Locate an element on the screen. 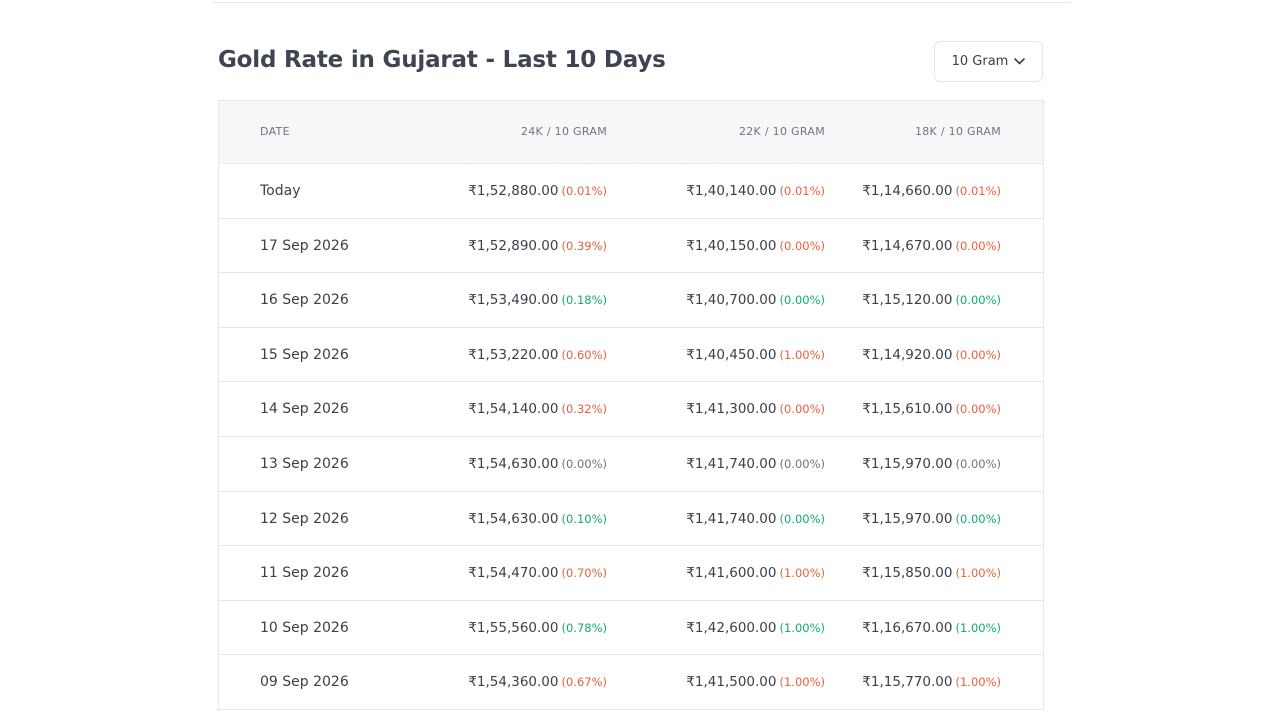 The width and height of the screenshot is (1280, 720). unit-select-dropdown: 10 Gram is located at coordinates (988, 61).